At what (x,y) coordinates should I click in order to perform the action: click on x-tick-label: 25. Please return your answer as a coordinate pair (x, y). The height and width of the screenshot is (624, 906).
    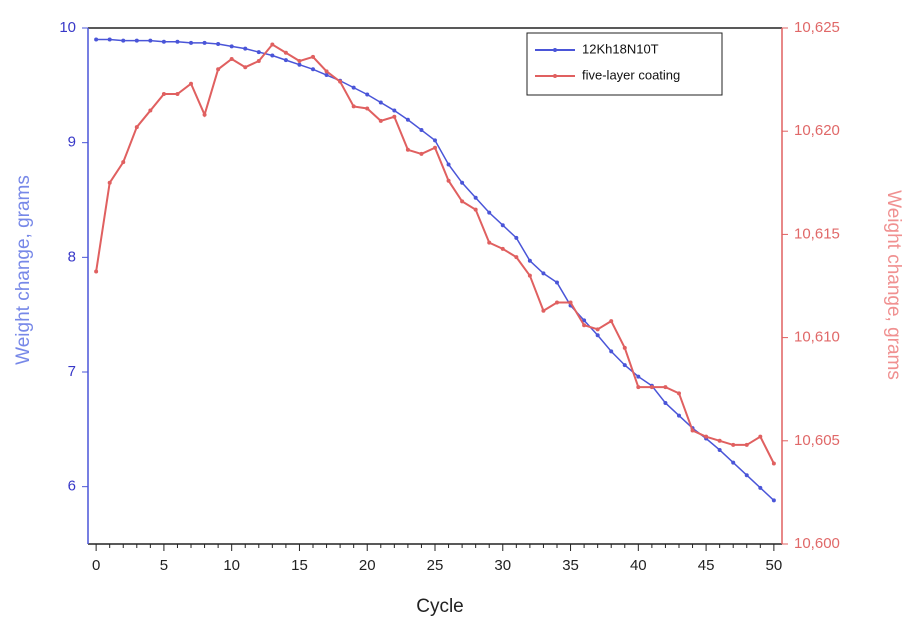
    Looking at the image, I should click on (435, 565).